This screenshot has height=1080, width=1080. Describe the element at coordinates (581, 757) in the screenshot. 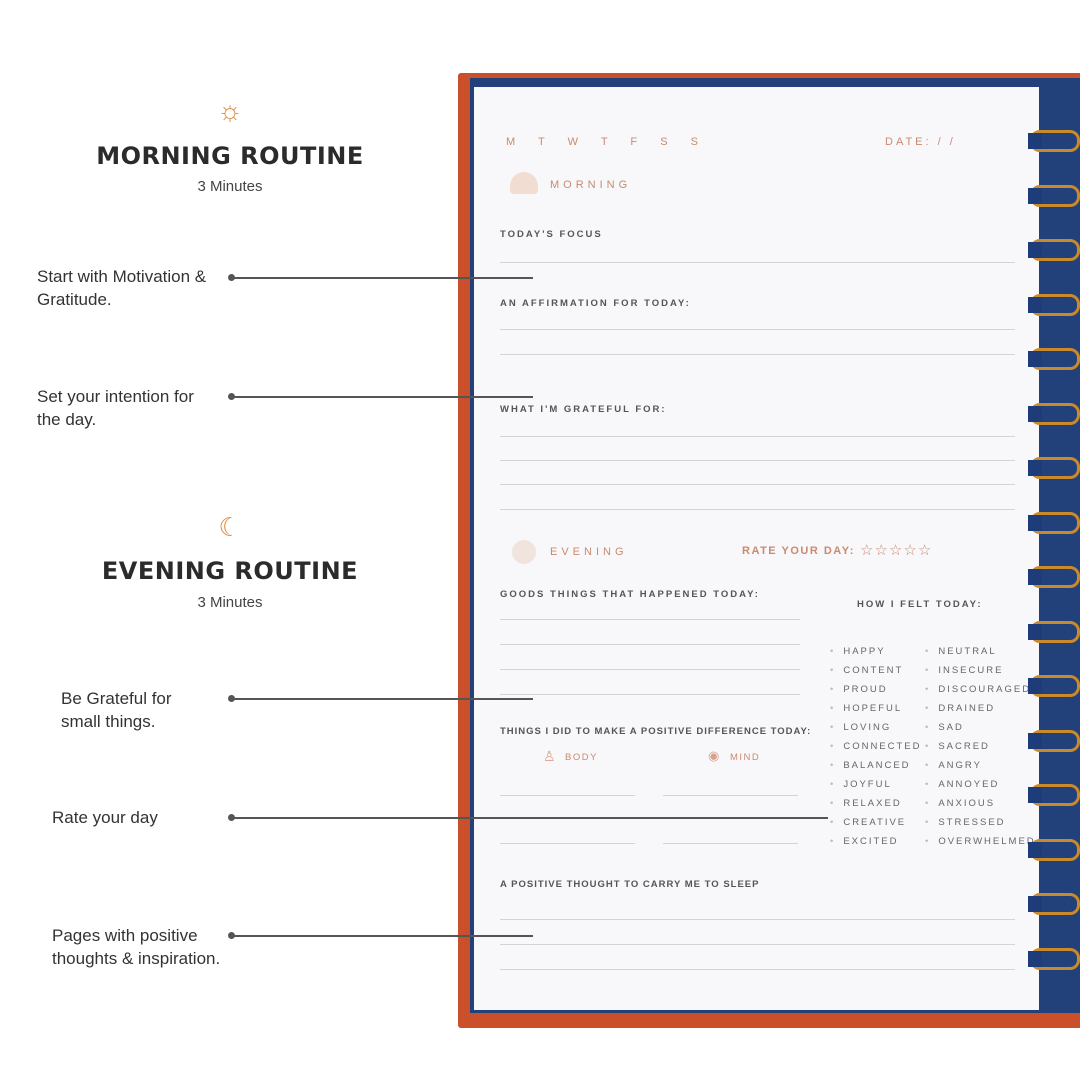

I see `body-label: BODY` at that location.